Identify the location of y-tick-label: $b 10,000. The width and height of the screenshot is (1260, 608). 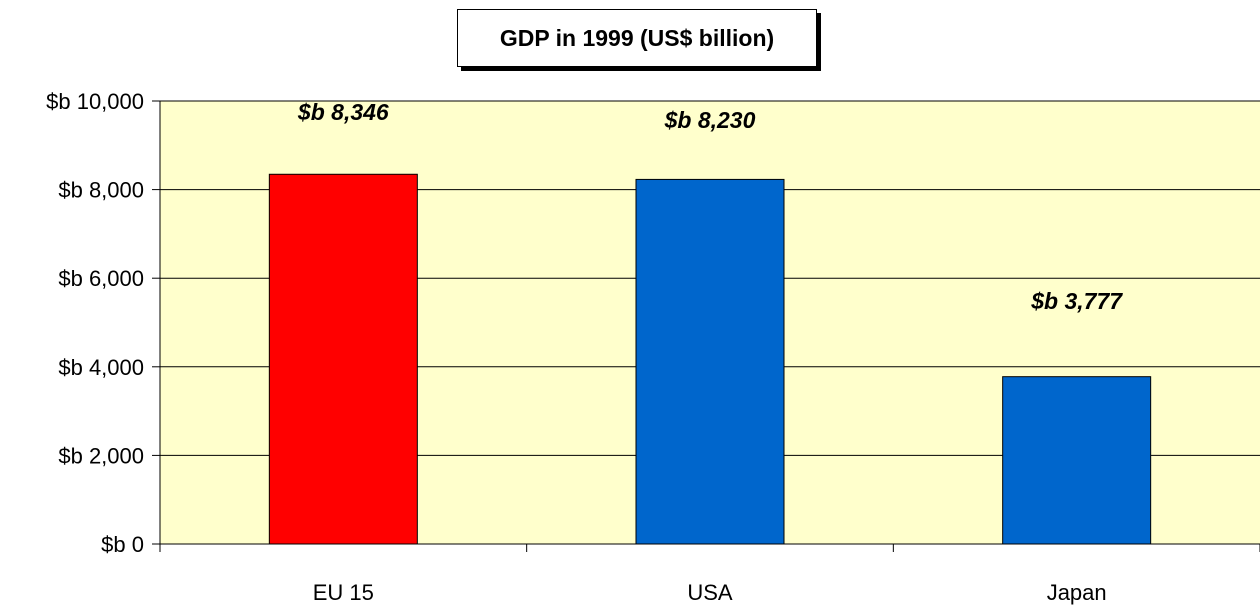
(95, 101).